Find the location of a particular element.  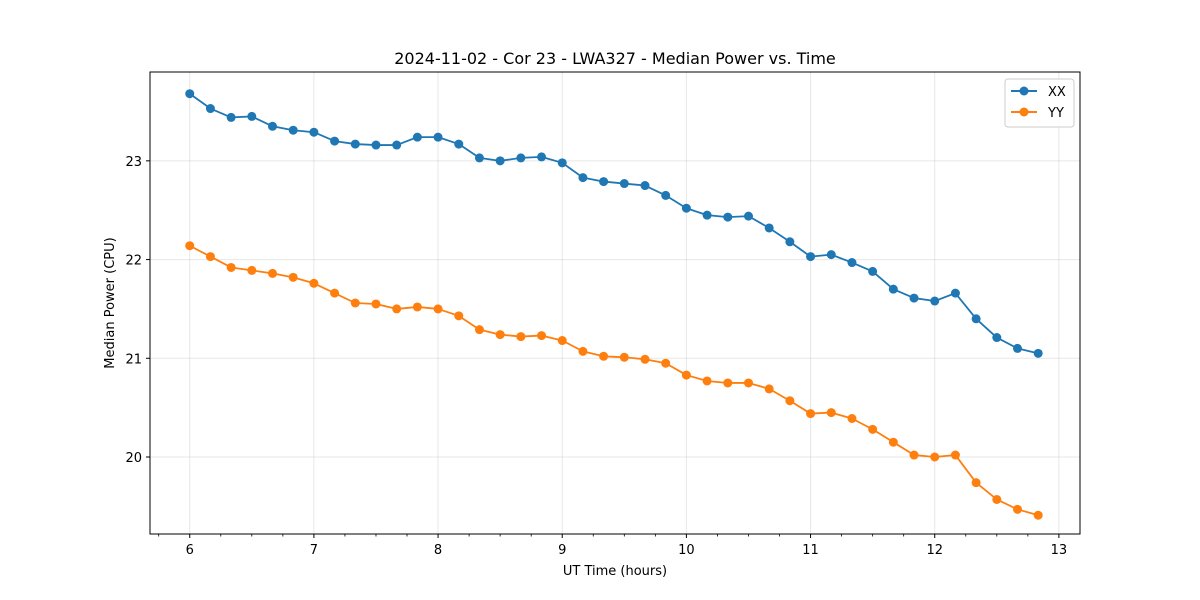

legend-label-xx: XX is located at coordinates (1057, 92).